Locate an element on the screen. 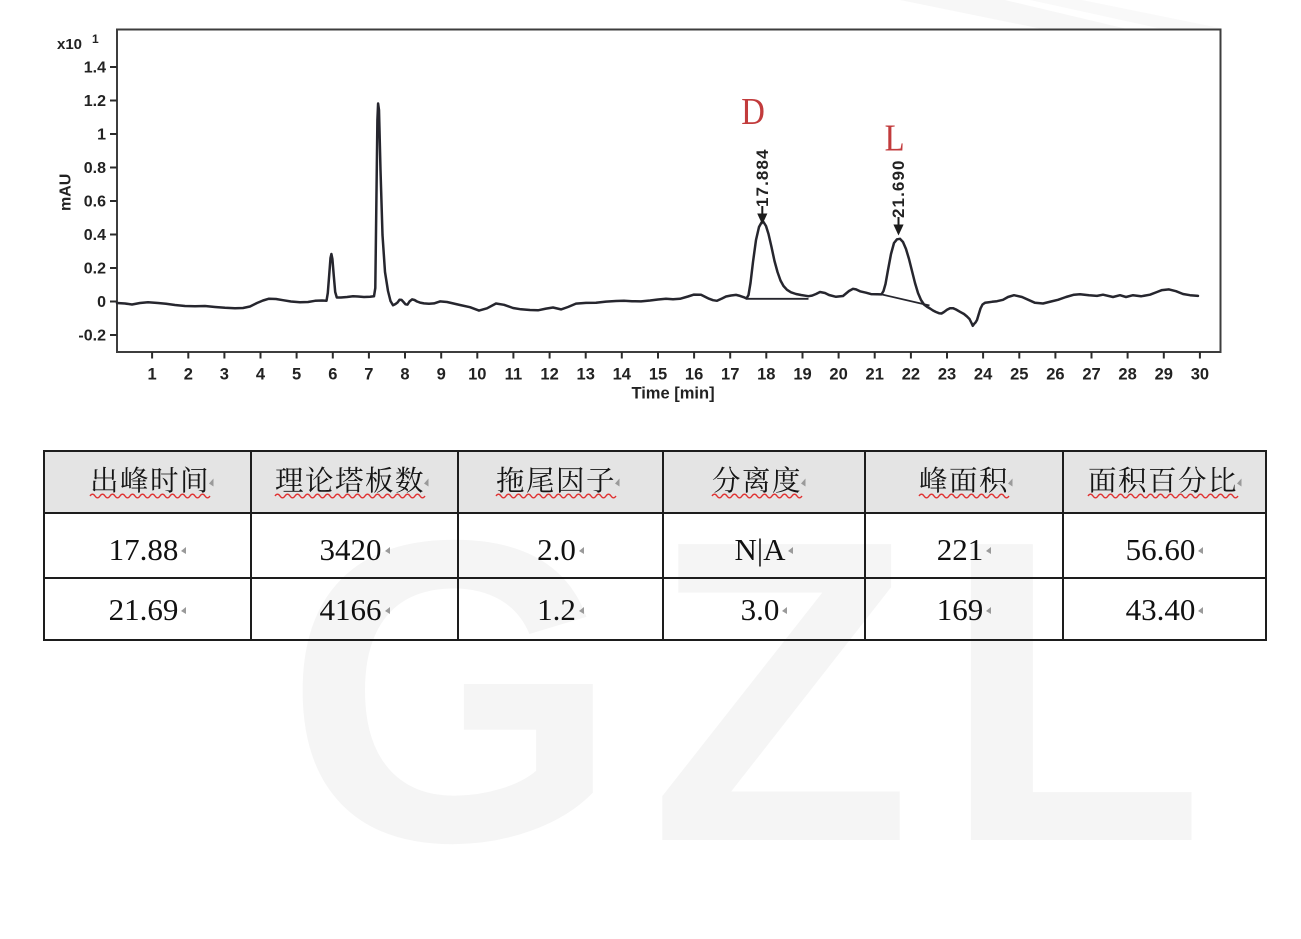  svg-text: 25 is located at coordinates (1019, 375).